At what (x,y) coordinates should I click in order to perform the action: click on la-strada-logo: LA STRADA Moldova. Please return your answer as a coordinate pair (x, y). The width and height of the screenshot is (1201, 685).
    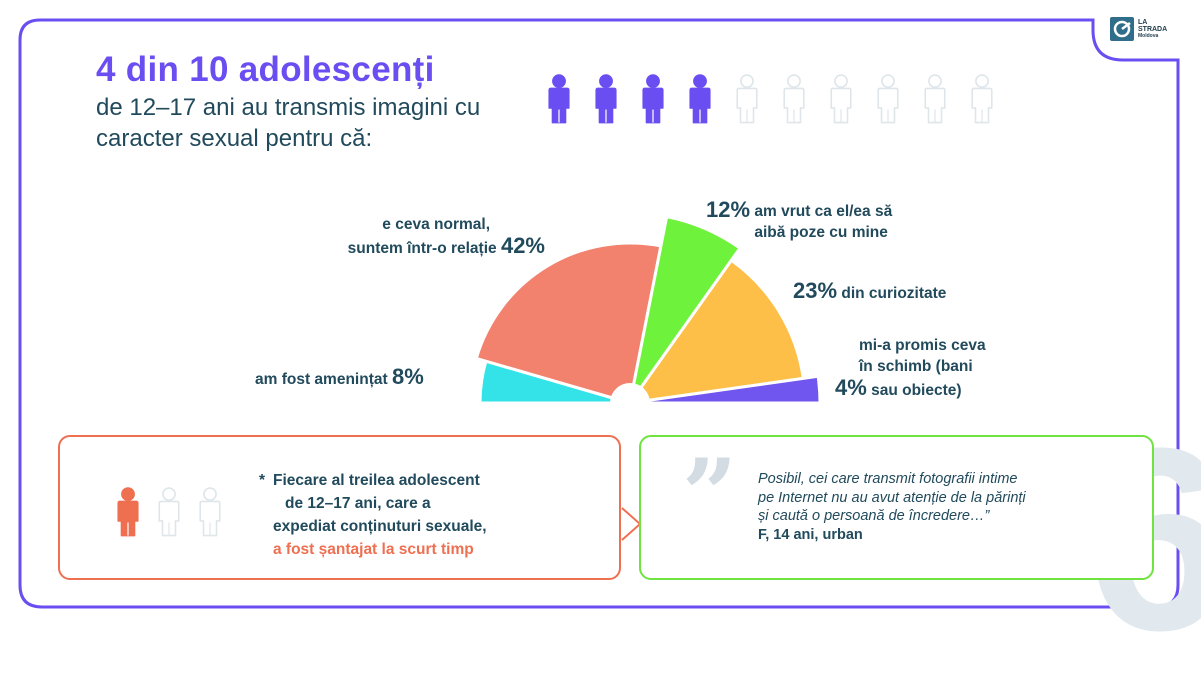
    Looking at the image, I should click on (1144, 29).